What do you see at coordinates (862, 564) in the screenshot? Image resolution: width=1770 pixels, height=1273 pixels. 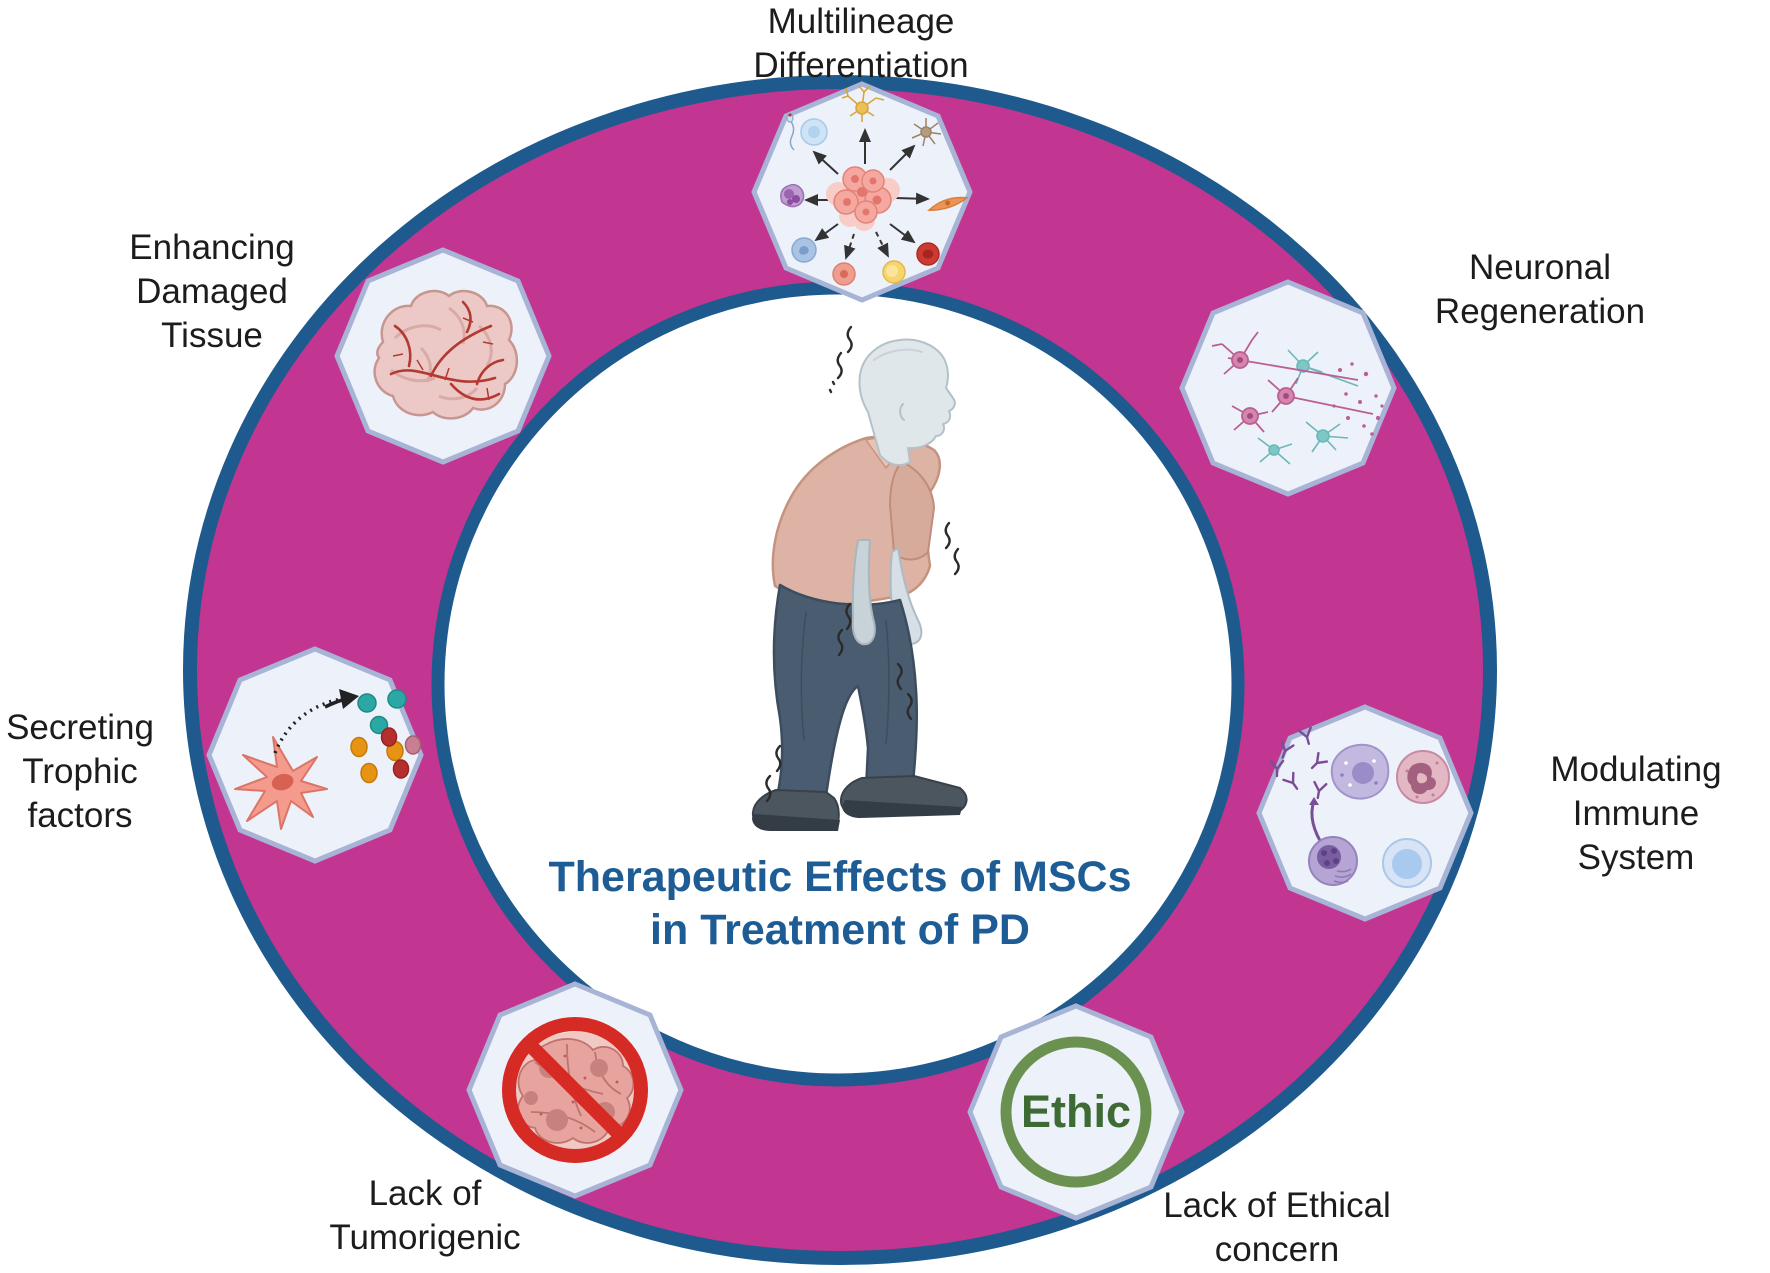 I see `tremor-lines-icon` at bounding box center [862, 564].